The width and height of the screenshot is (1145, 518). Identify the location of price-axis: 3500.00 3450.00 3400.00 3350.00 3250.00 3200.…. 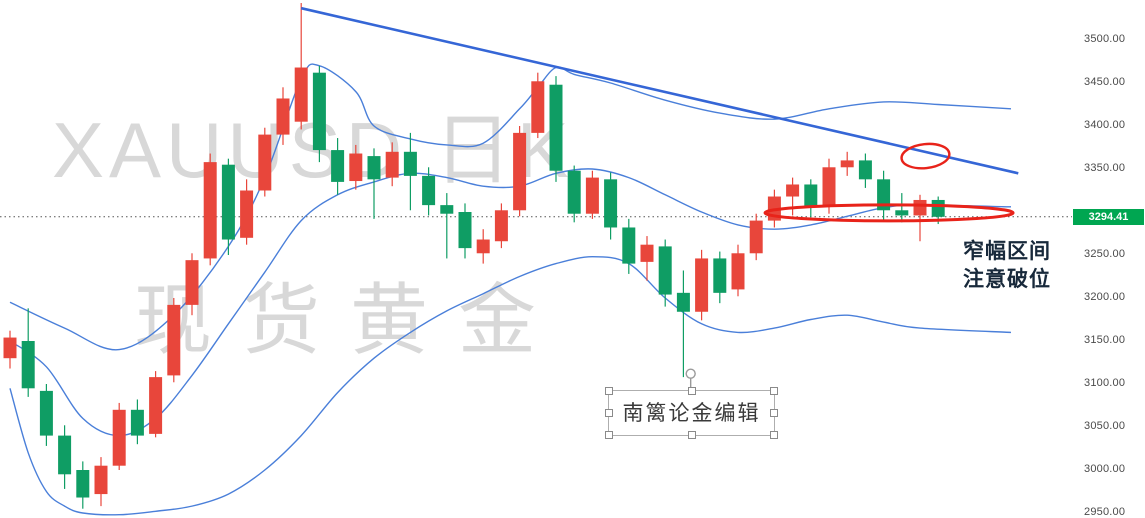
(1108, 259).